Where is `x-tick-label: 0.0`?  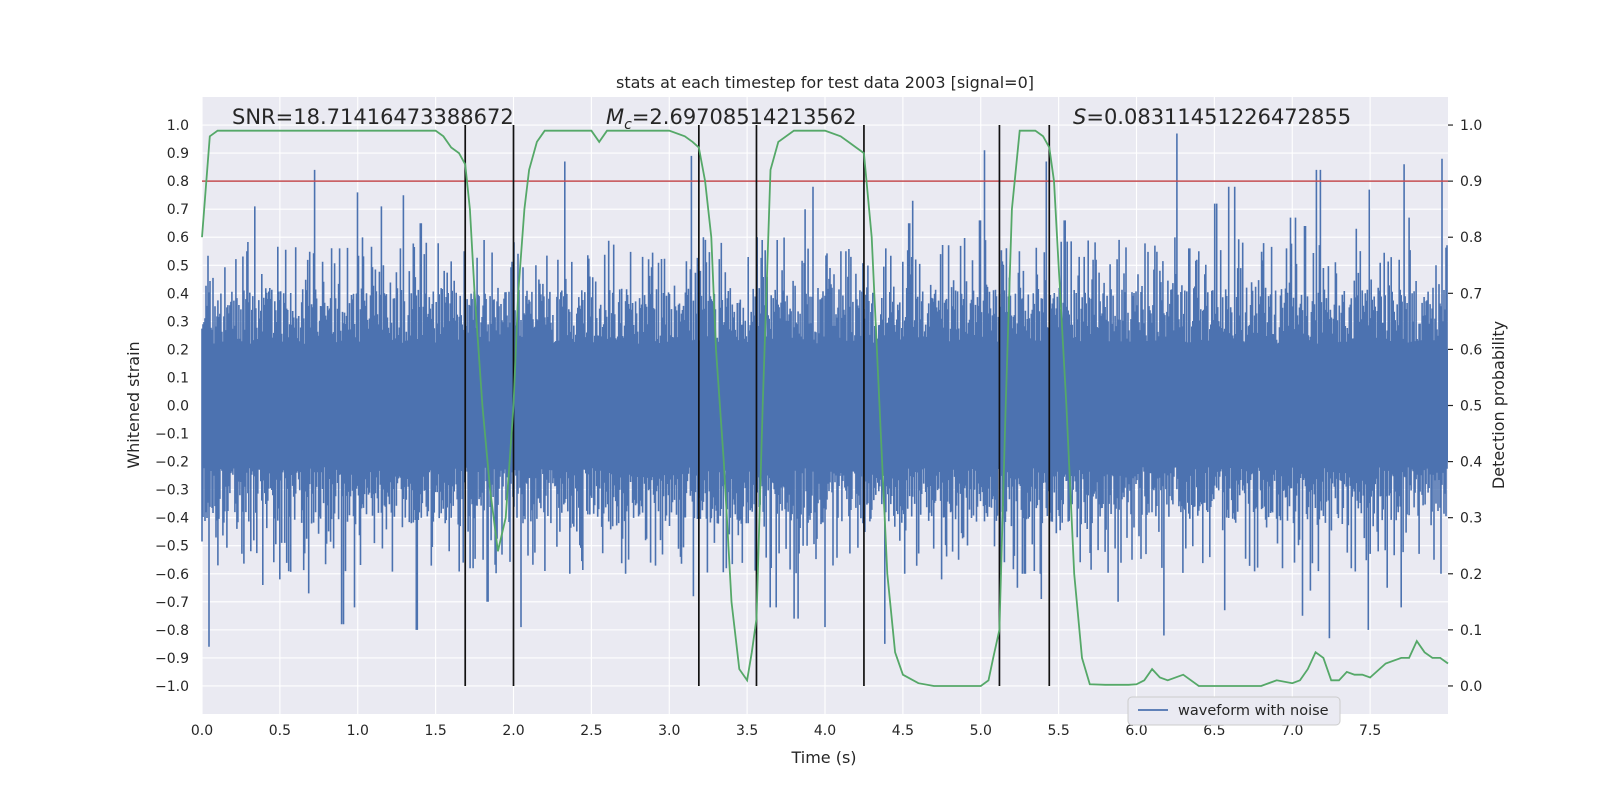
x-tick-label: 0.0 is located at coordinates (202, 731).